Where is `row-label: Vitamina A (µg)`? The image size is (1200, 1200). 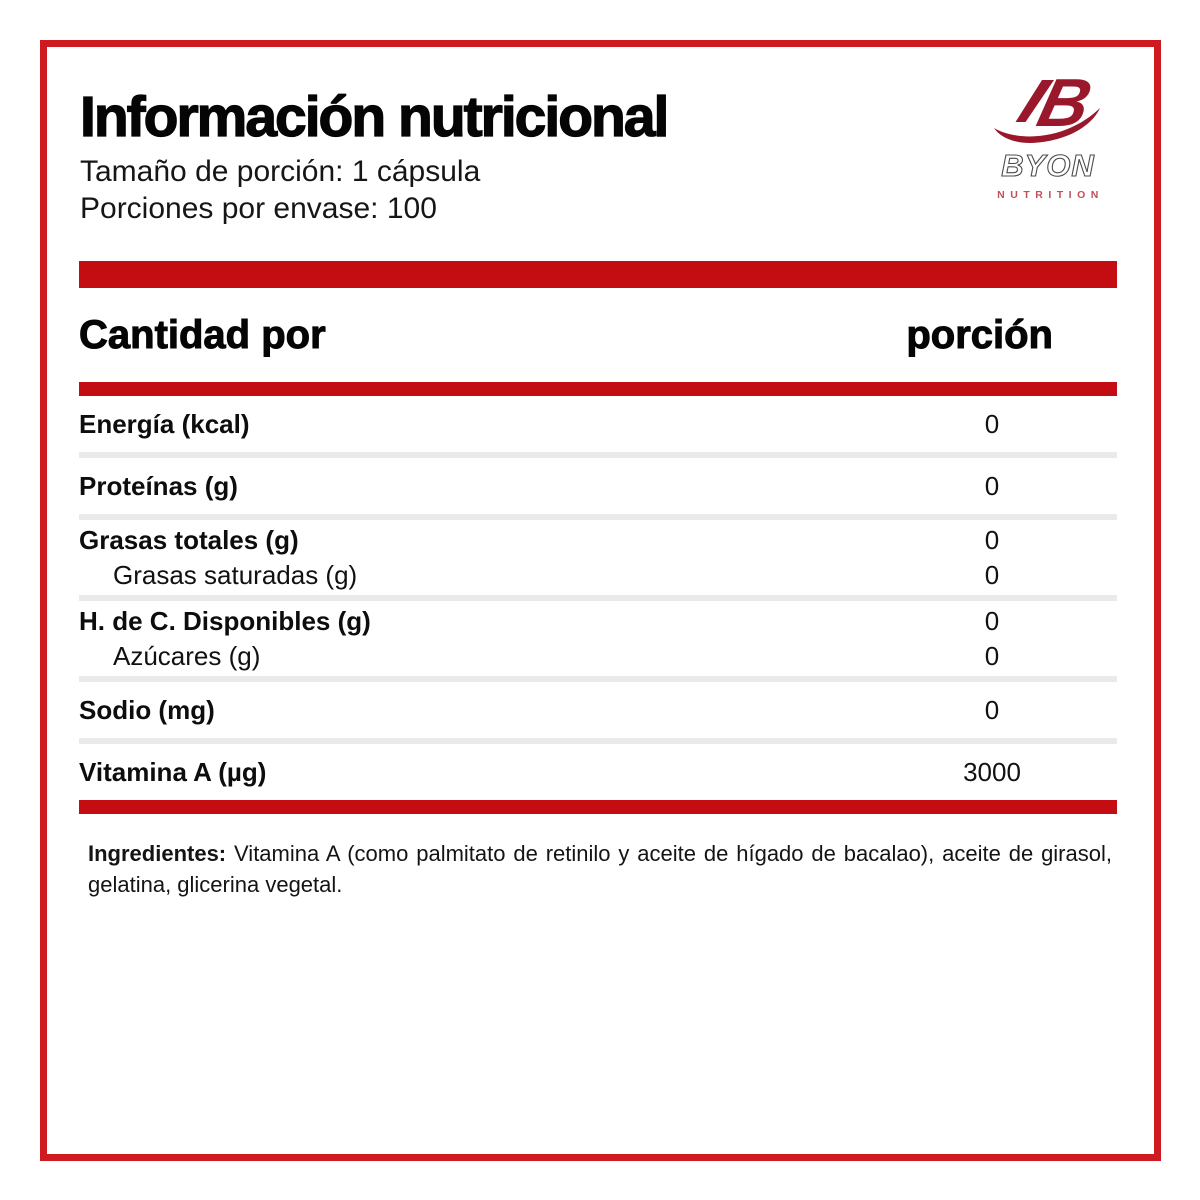
row-label: Vitamina A (µg) is located at coordinates (173, 771).